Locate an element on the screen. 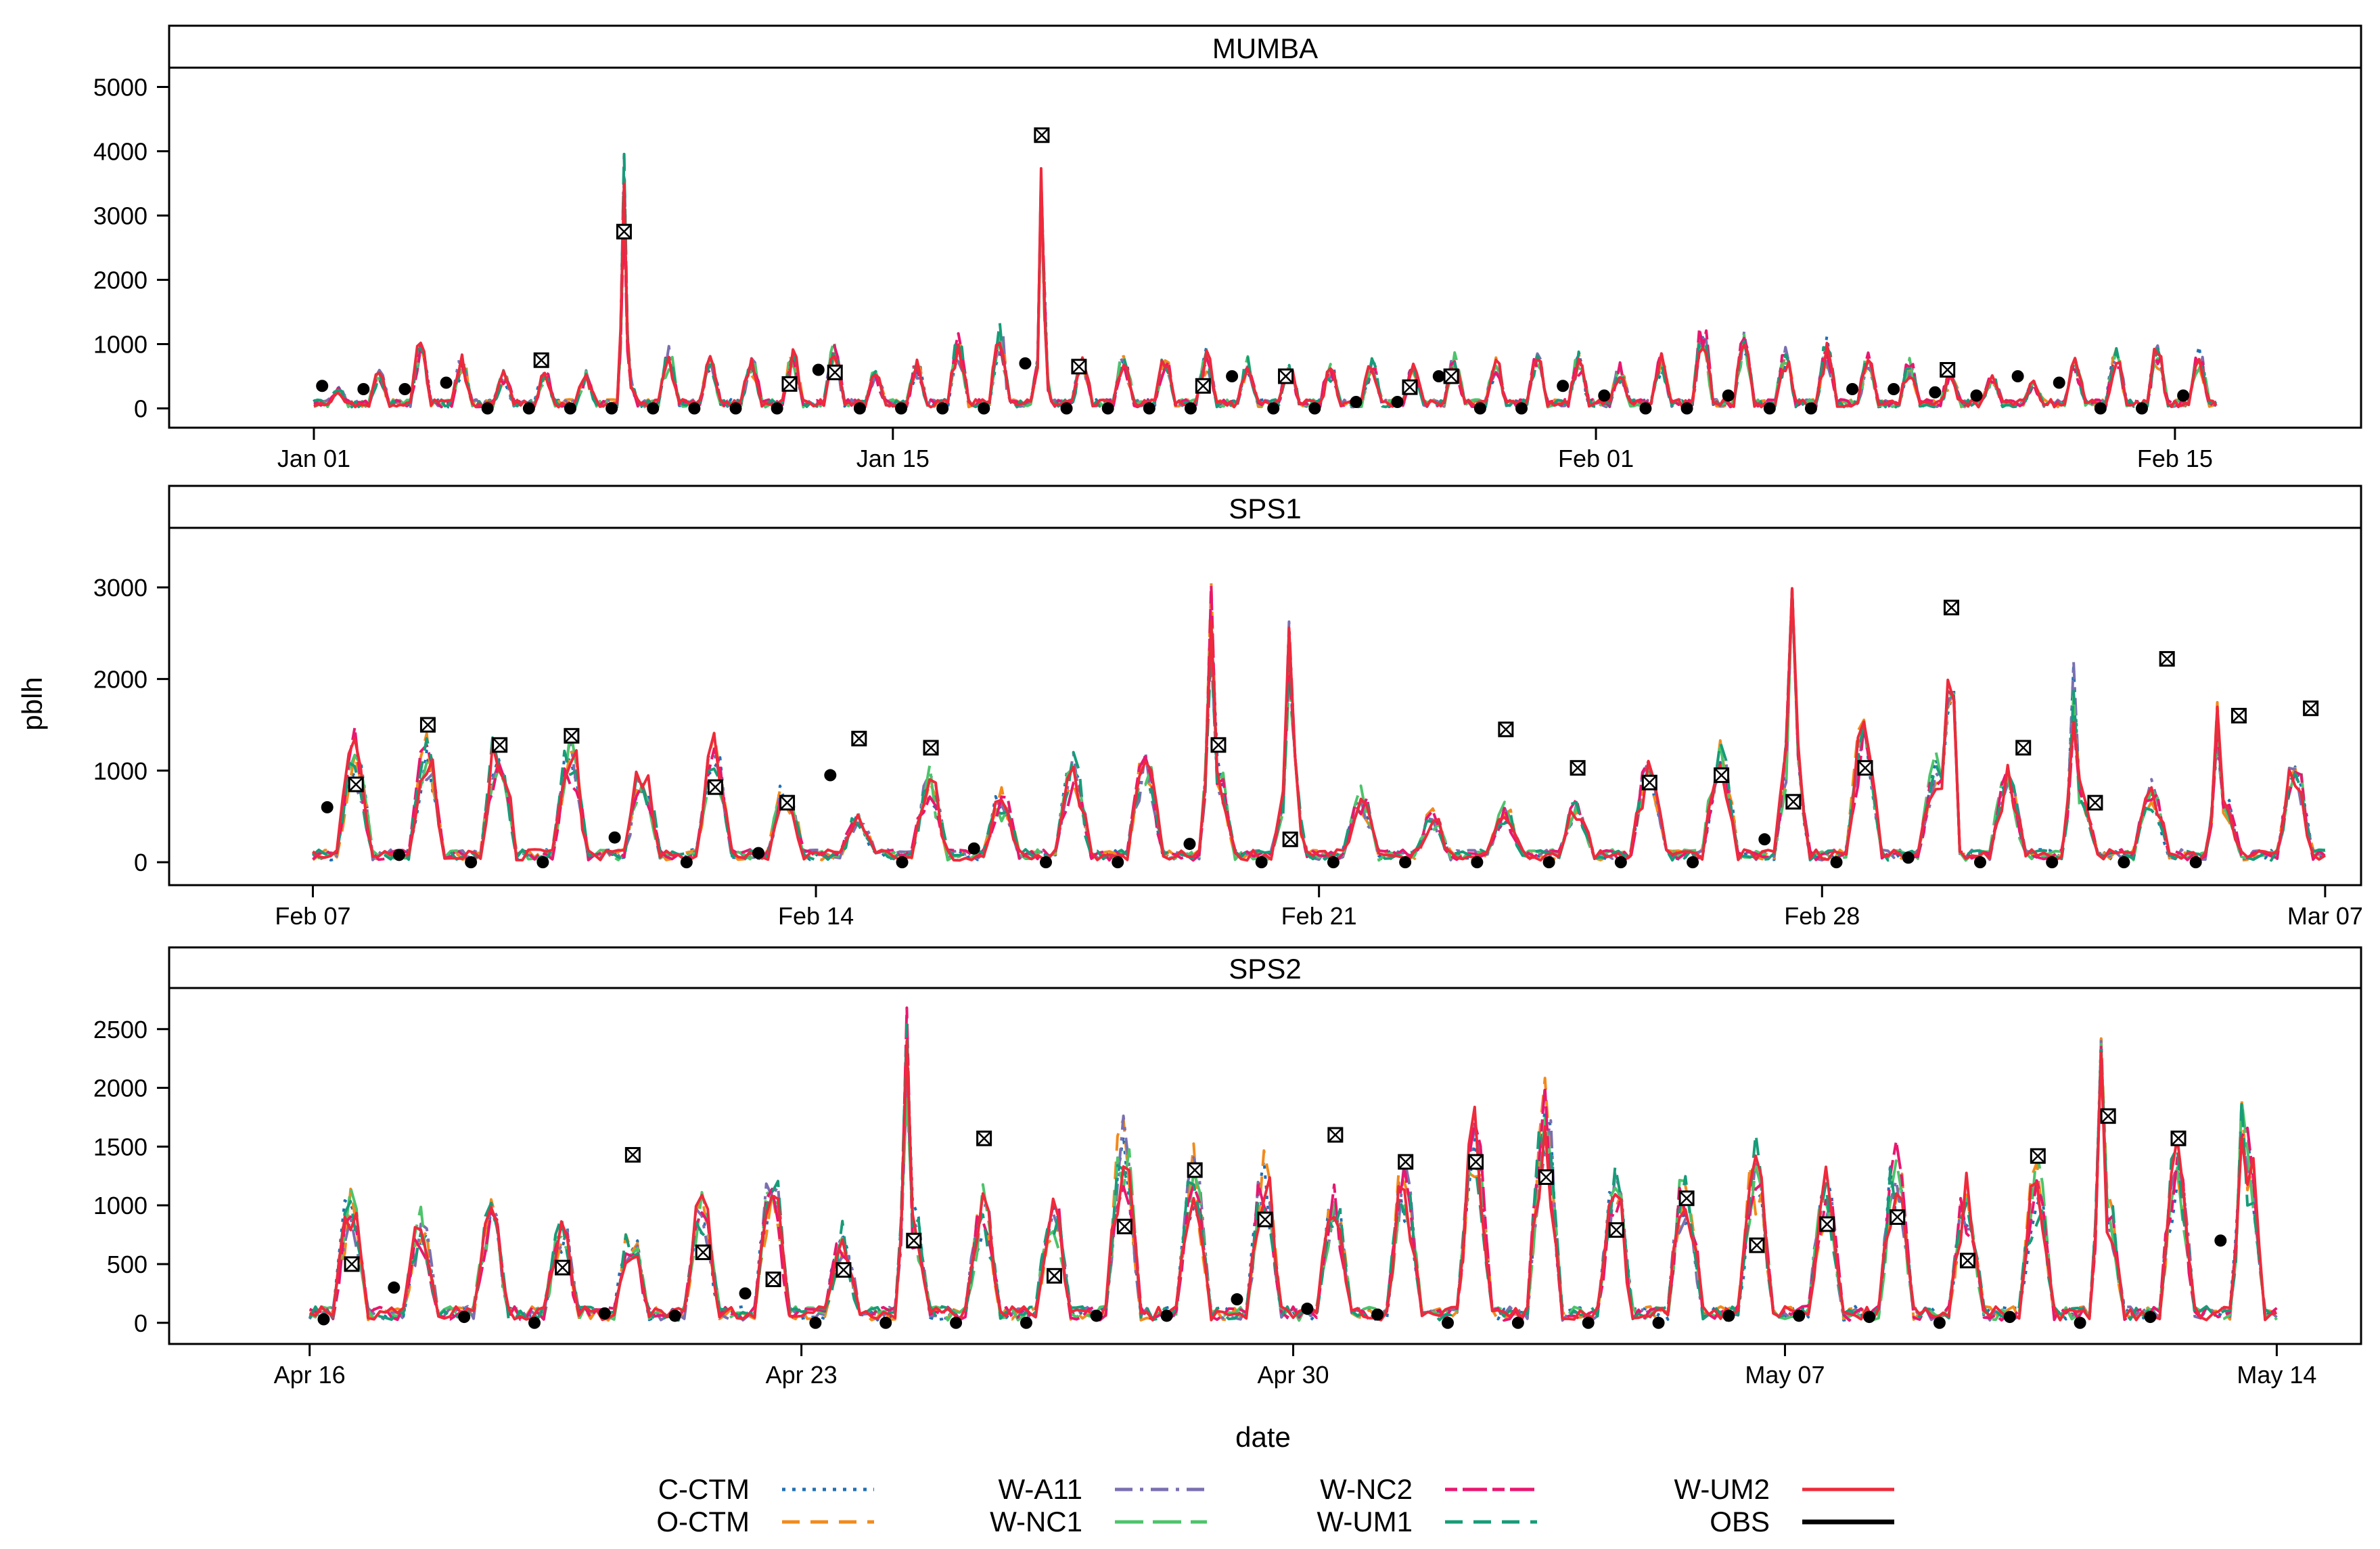 The width and height of the screenshot is (2380, 1549). legend-label: W-NC1 is located at coordinates (1036, 1521).